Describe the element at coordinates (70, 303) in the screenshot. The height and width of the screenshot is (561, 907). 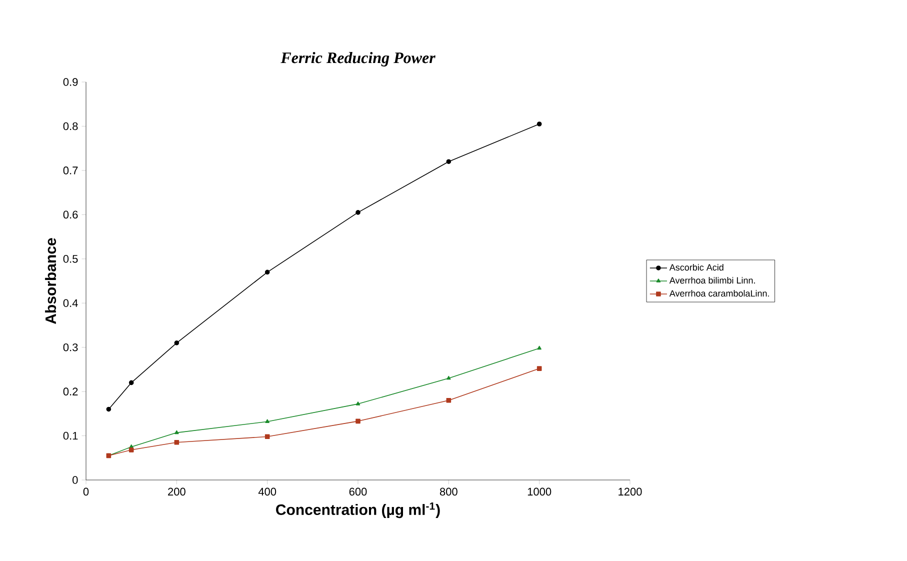
I see `y-tick-label: 0.4` at that location.